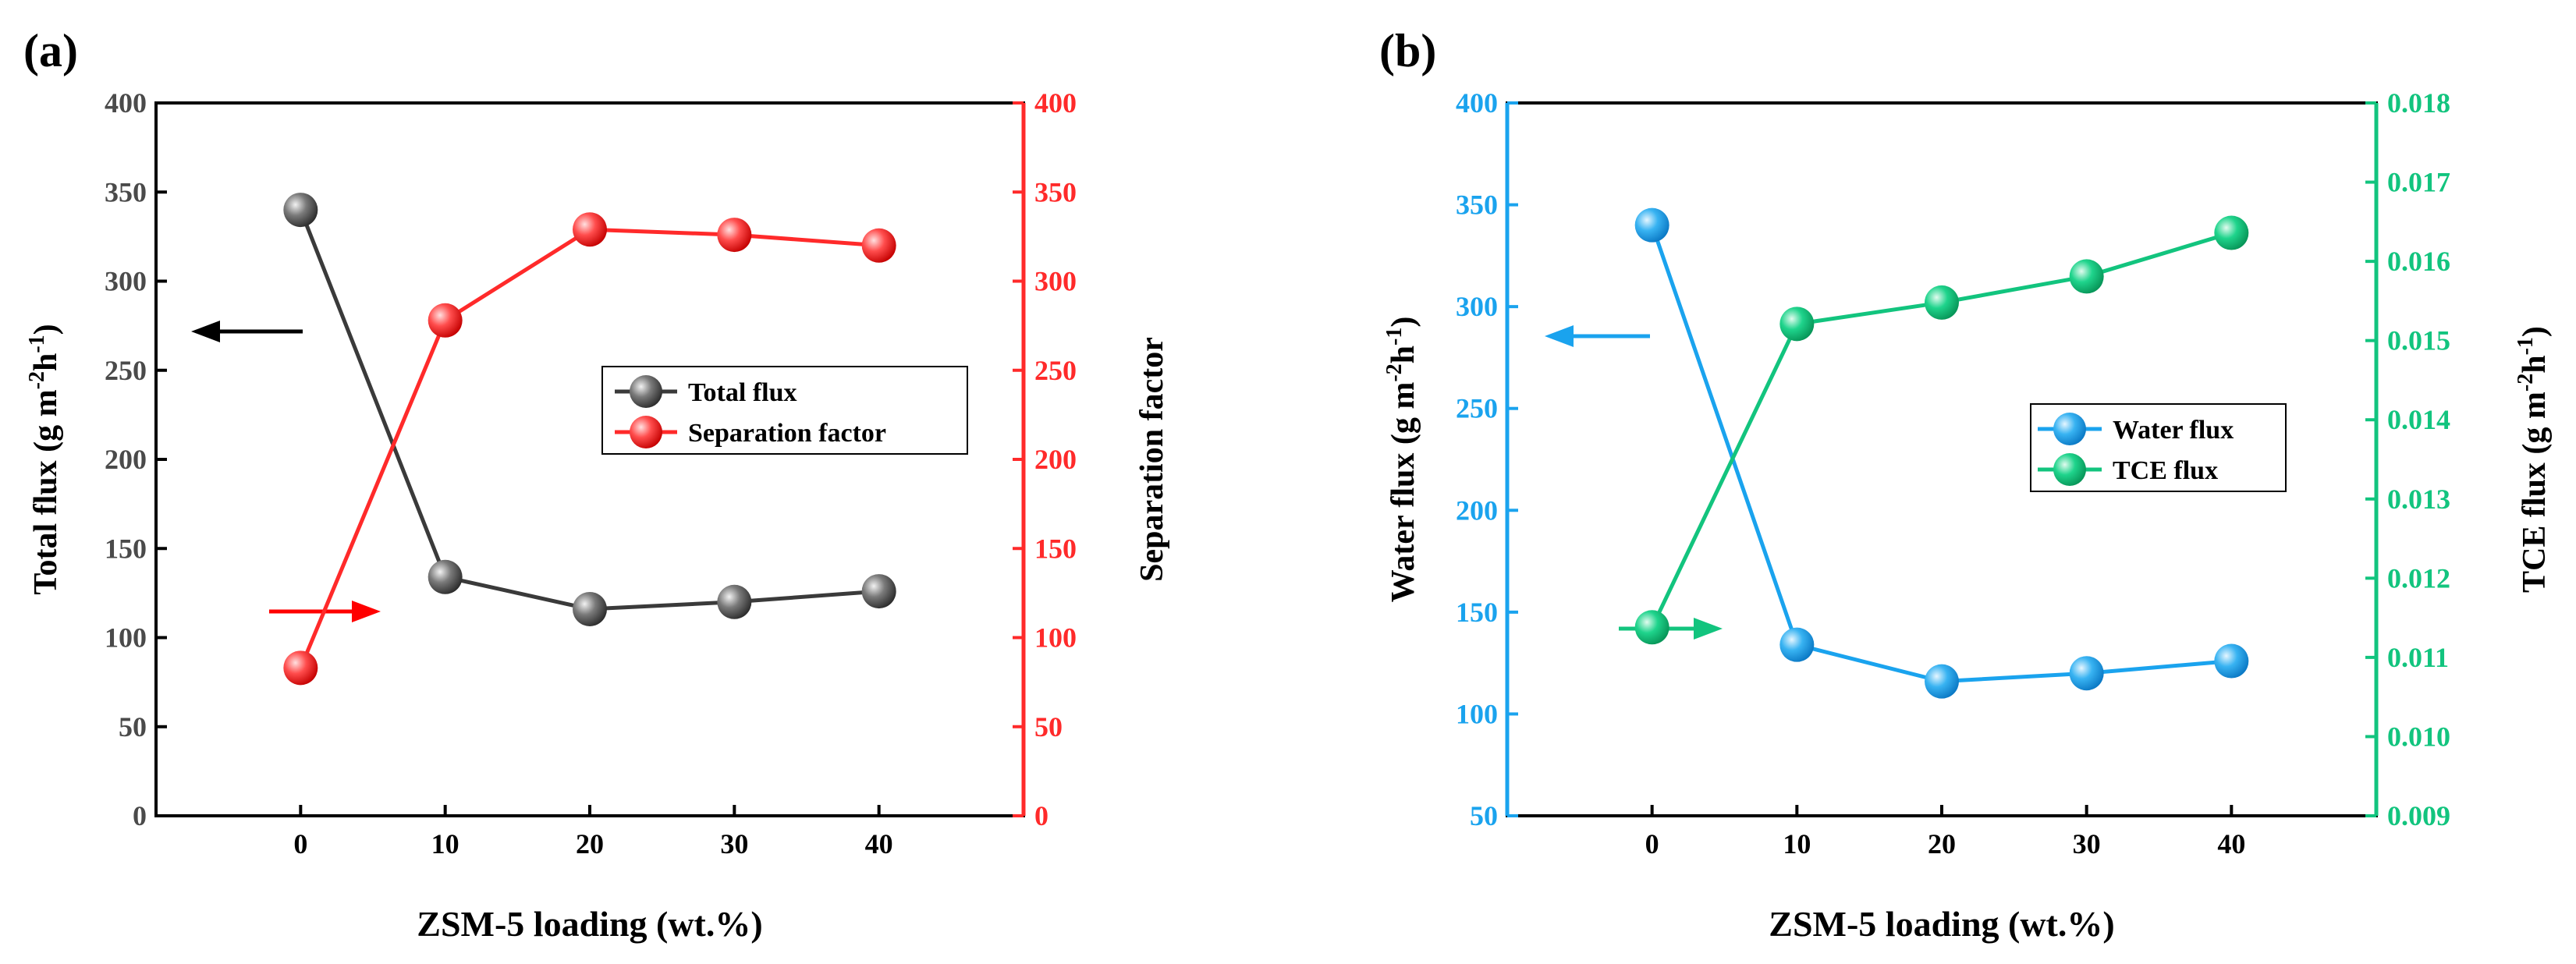  I want to click on panel-b-right-tick-label-9: 0.018, so click(2418, 103).